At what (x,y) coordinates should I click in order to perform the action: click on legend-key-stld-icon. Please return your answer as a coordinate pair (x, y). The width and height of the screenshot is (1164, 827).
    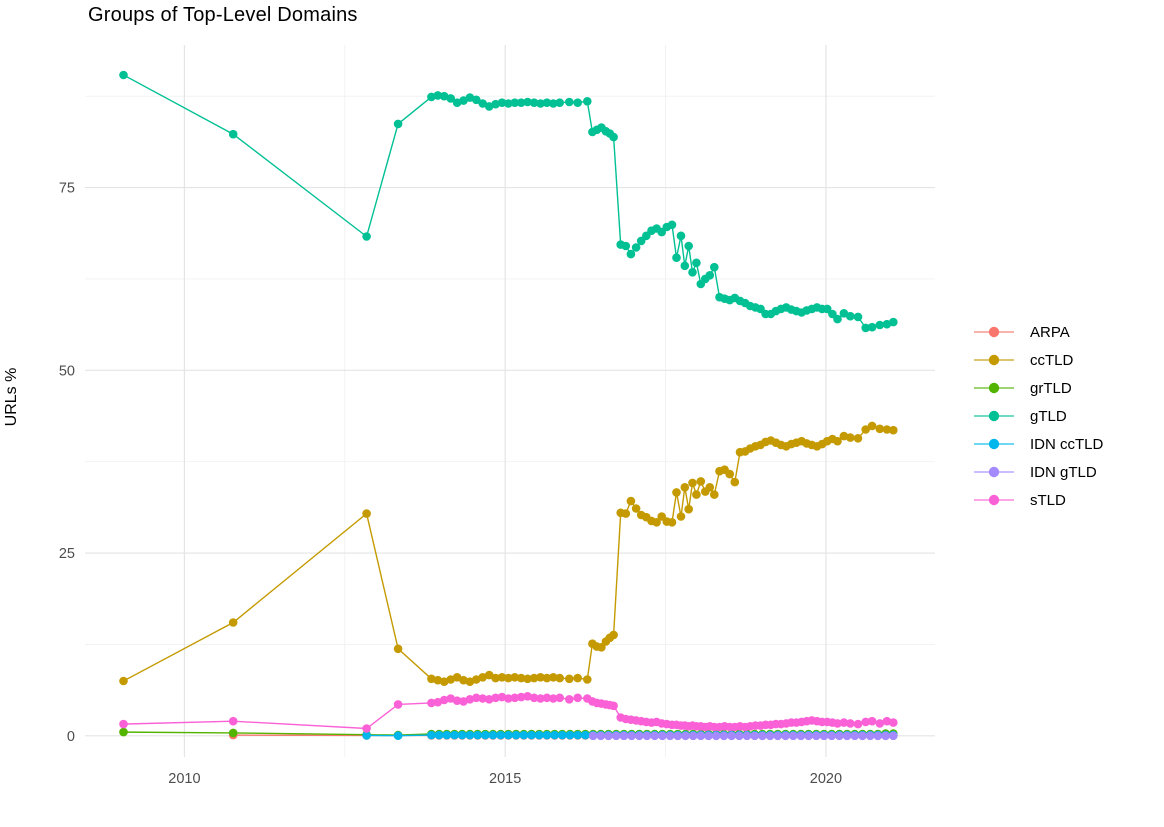
    Looking at the image, I should click on (994, 500).